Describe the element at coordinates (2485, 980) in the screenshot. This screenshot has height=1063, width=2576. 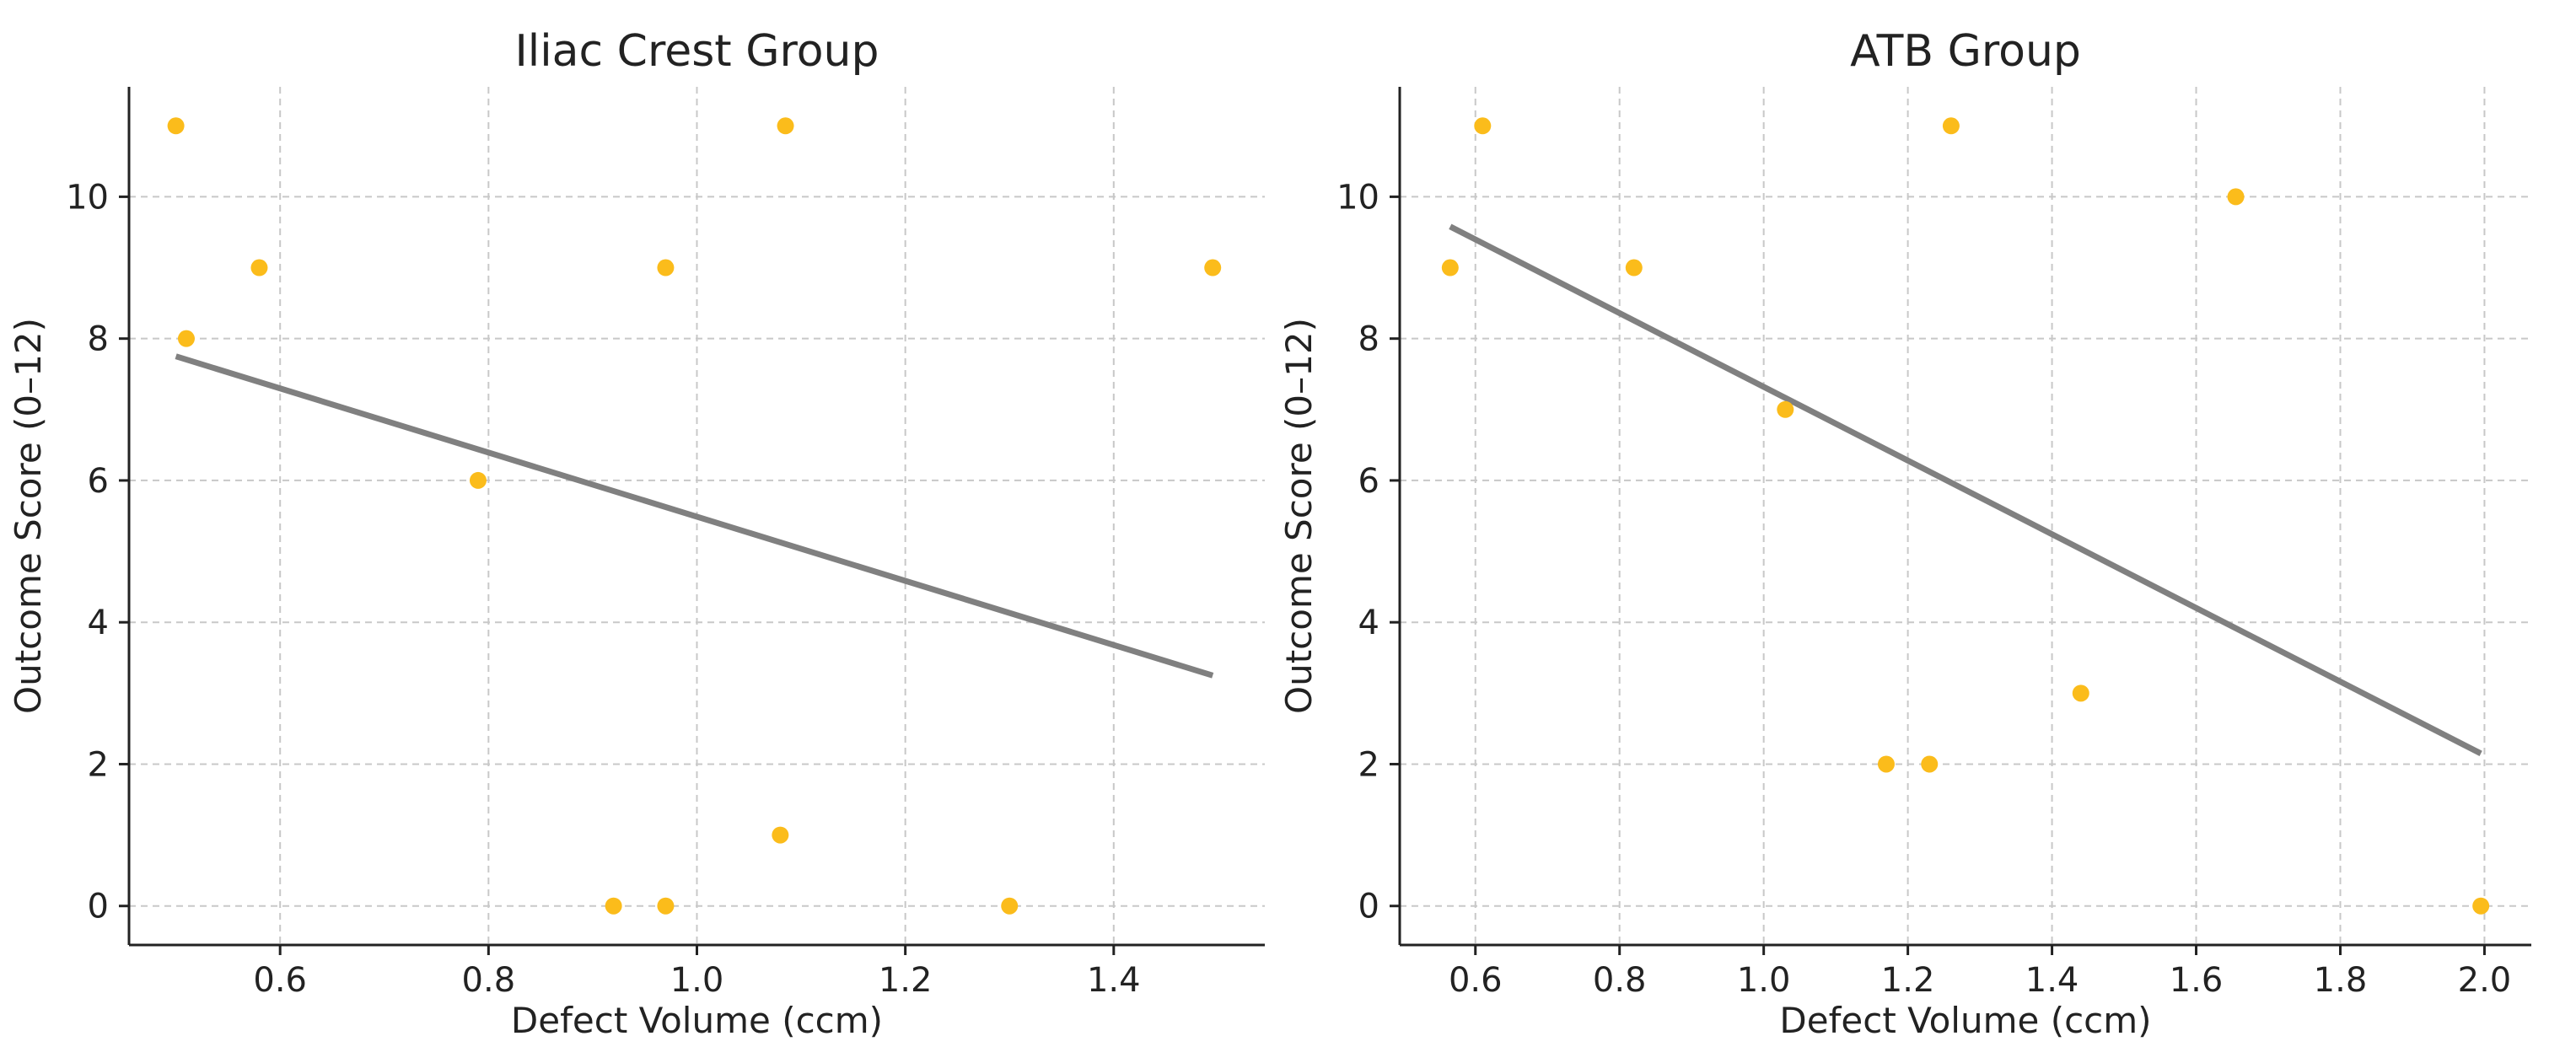
I see `x-tick-label: 2.0` at that location.